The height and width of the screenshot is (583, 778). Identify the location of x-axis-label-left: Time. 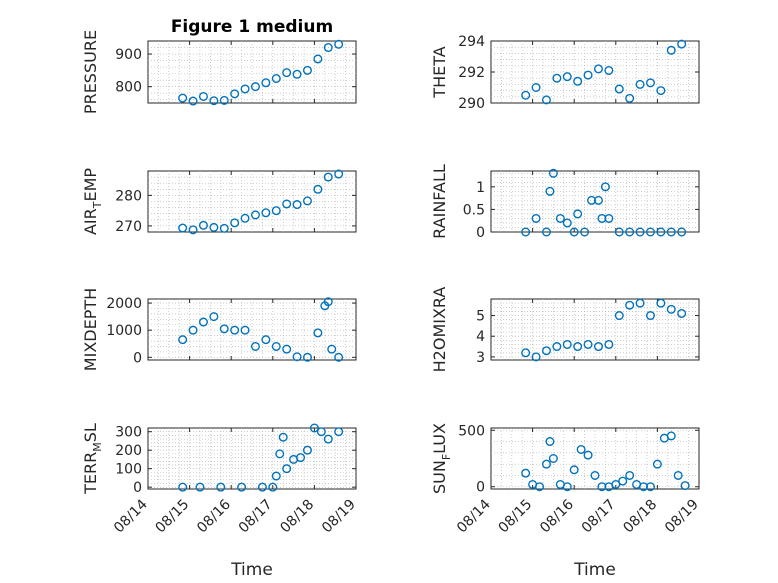
(251, 570).